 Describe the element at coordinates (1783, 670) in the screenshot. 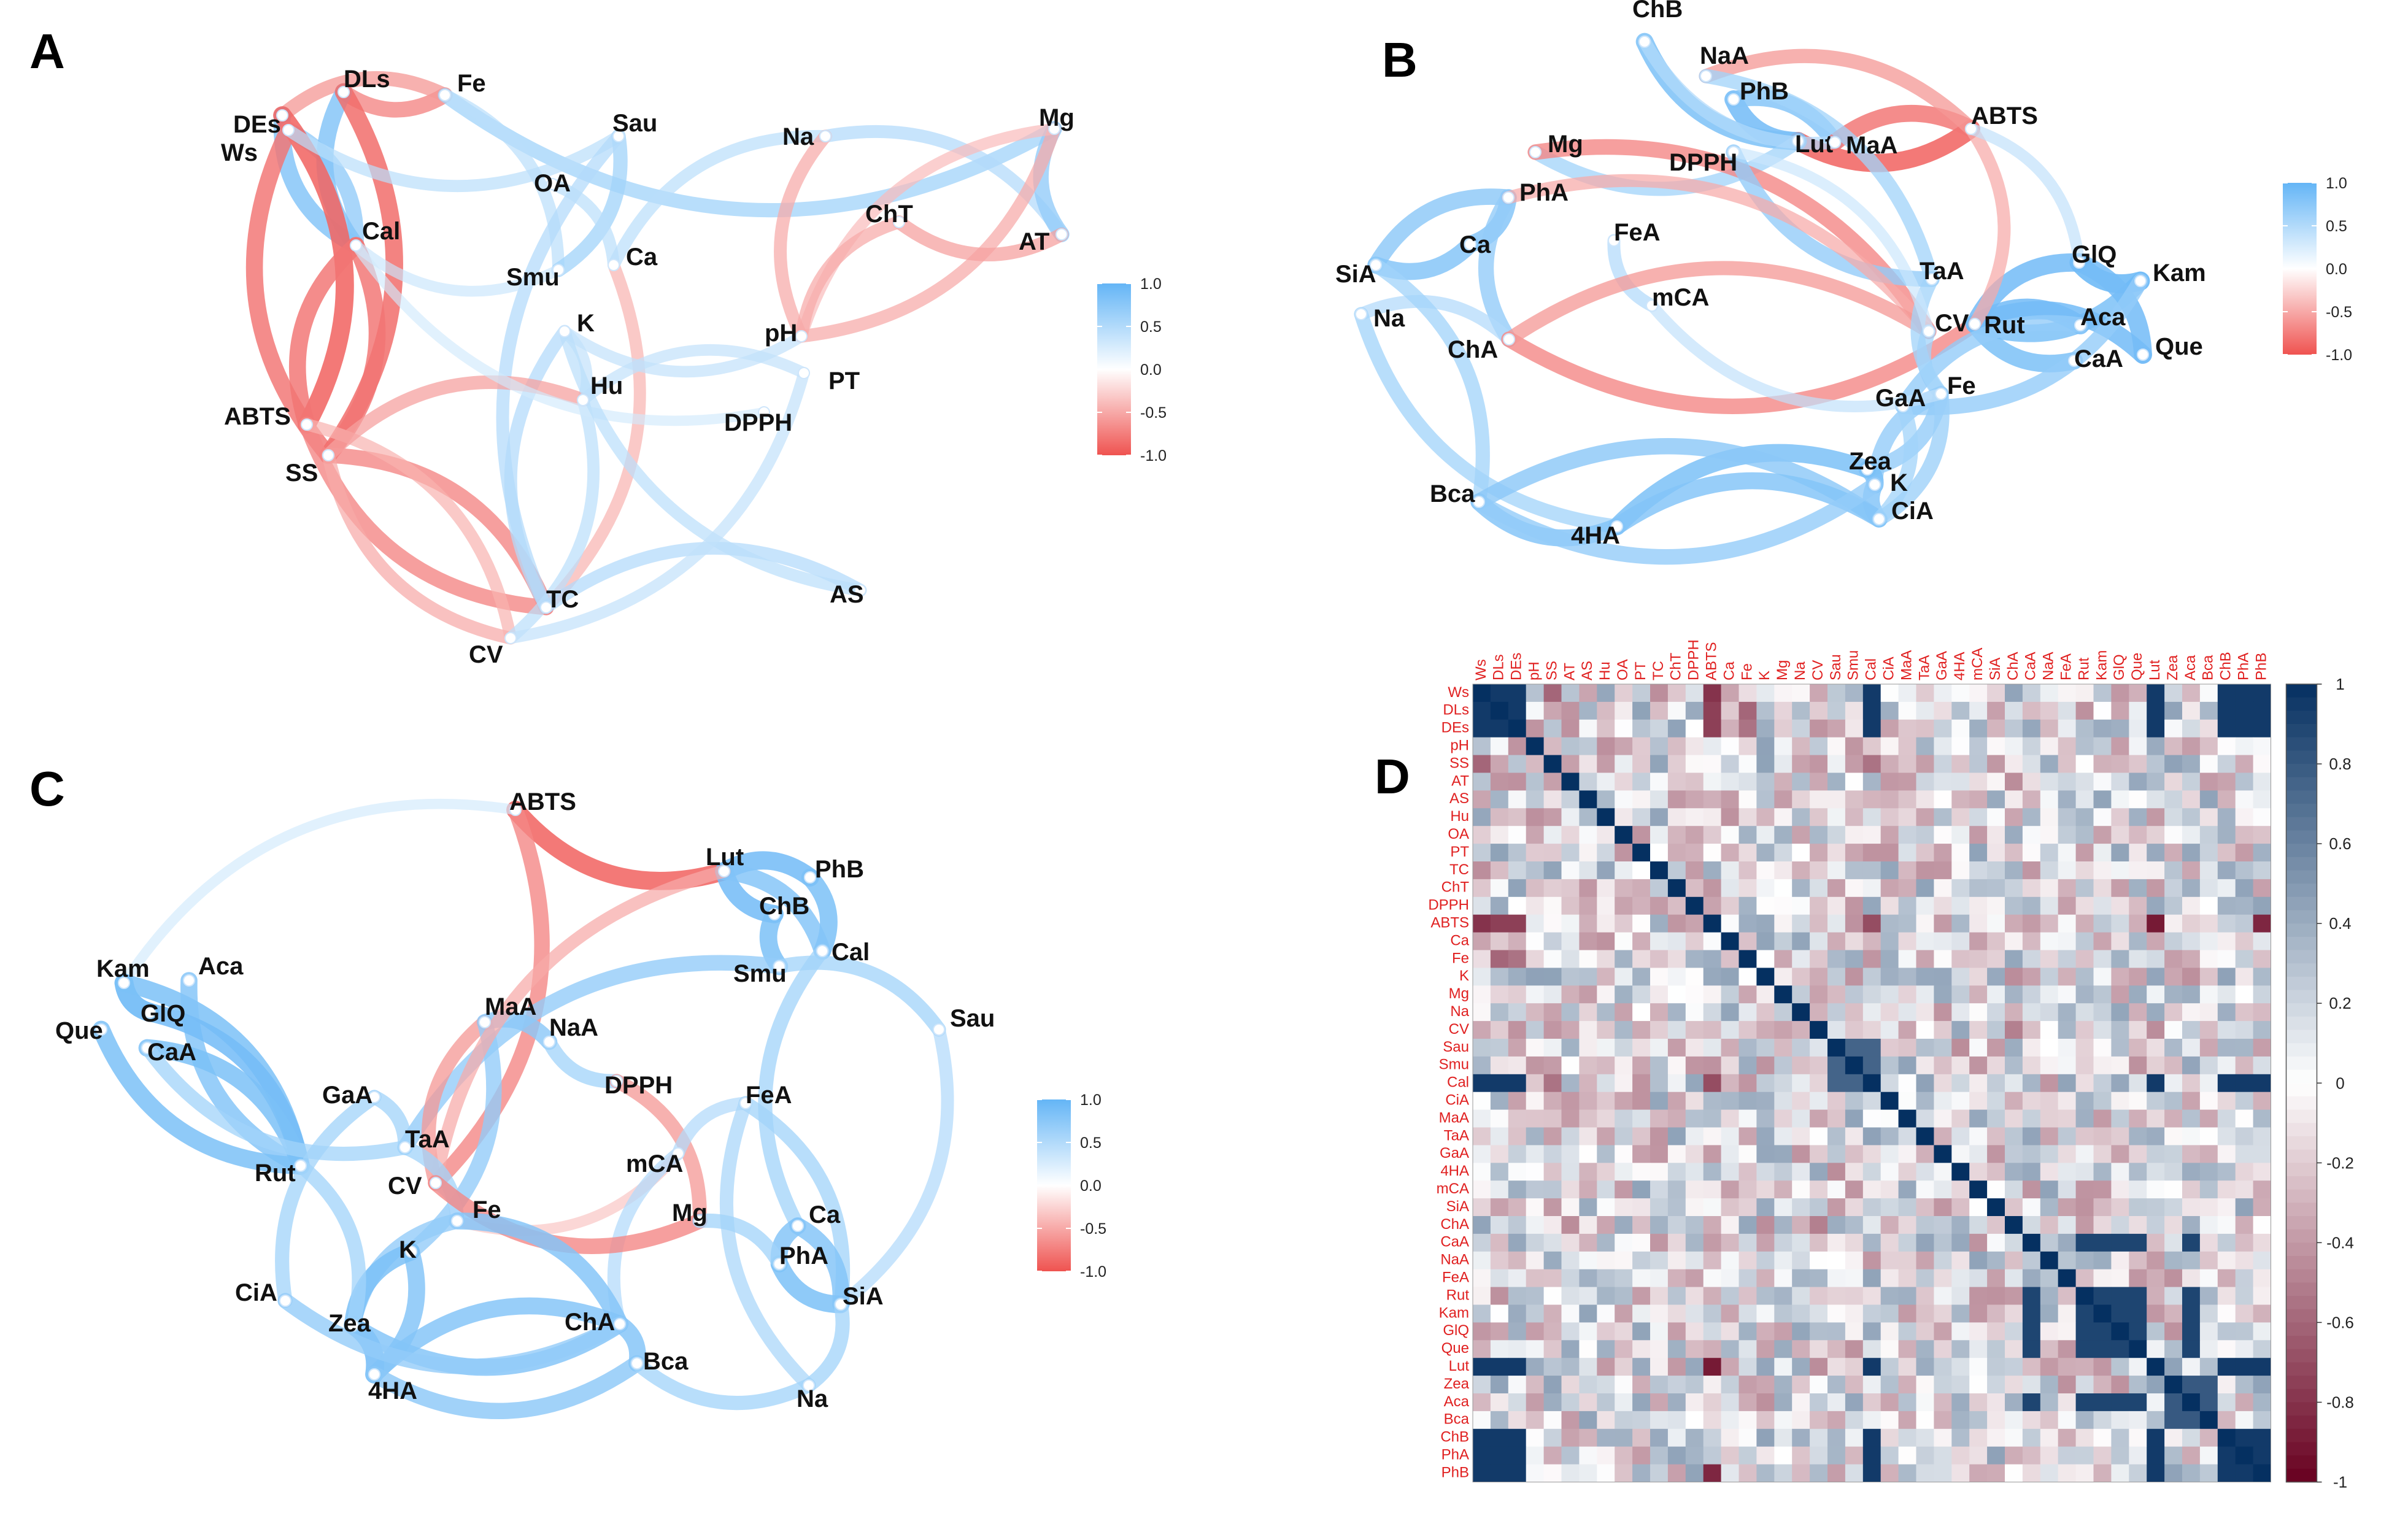

I see `column-label-mg: Mg` at that location.